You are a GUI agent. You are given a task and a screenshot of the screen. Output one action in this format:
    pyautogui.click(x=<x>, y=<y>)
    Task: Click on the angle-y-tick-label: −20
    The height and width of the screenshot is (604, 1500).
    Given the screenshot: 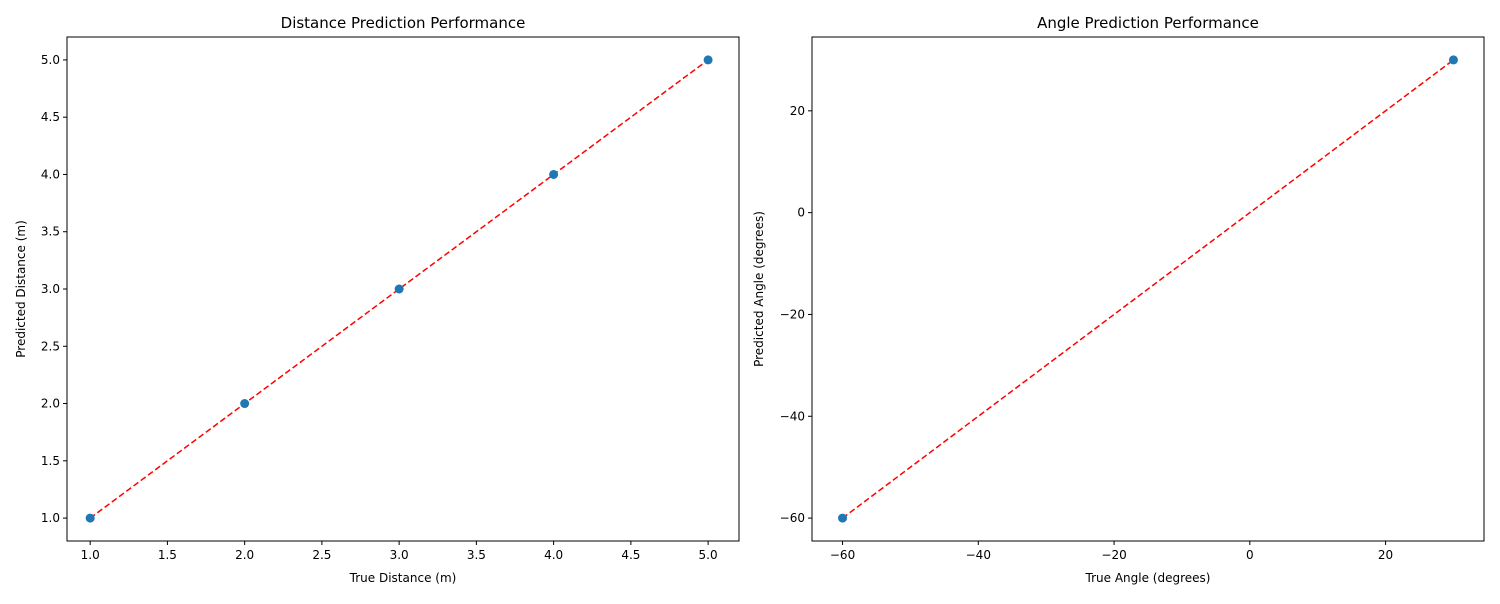 What is the action you would take?
    pyautogui.click(x=792, y=314)
    